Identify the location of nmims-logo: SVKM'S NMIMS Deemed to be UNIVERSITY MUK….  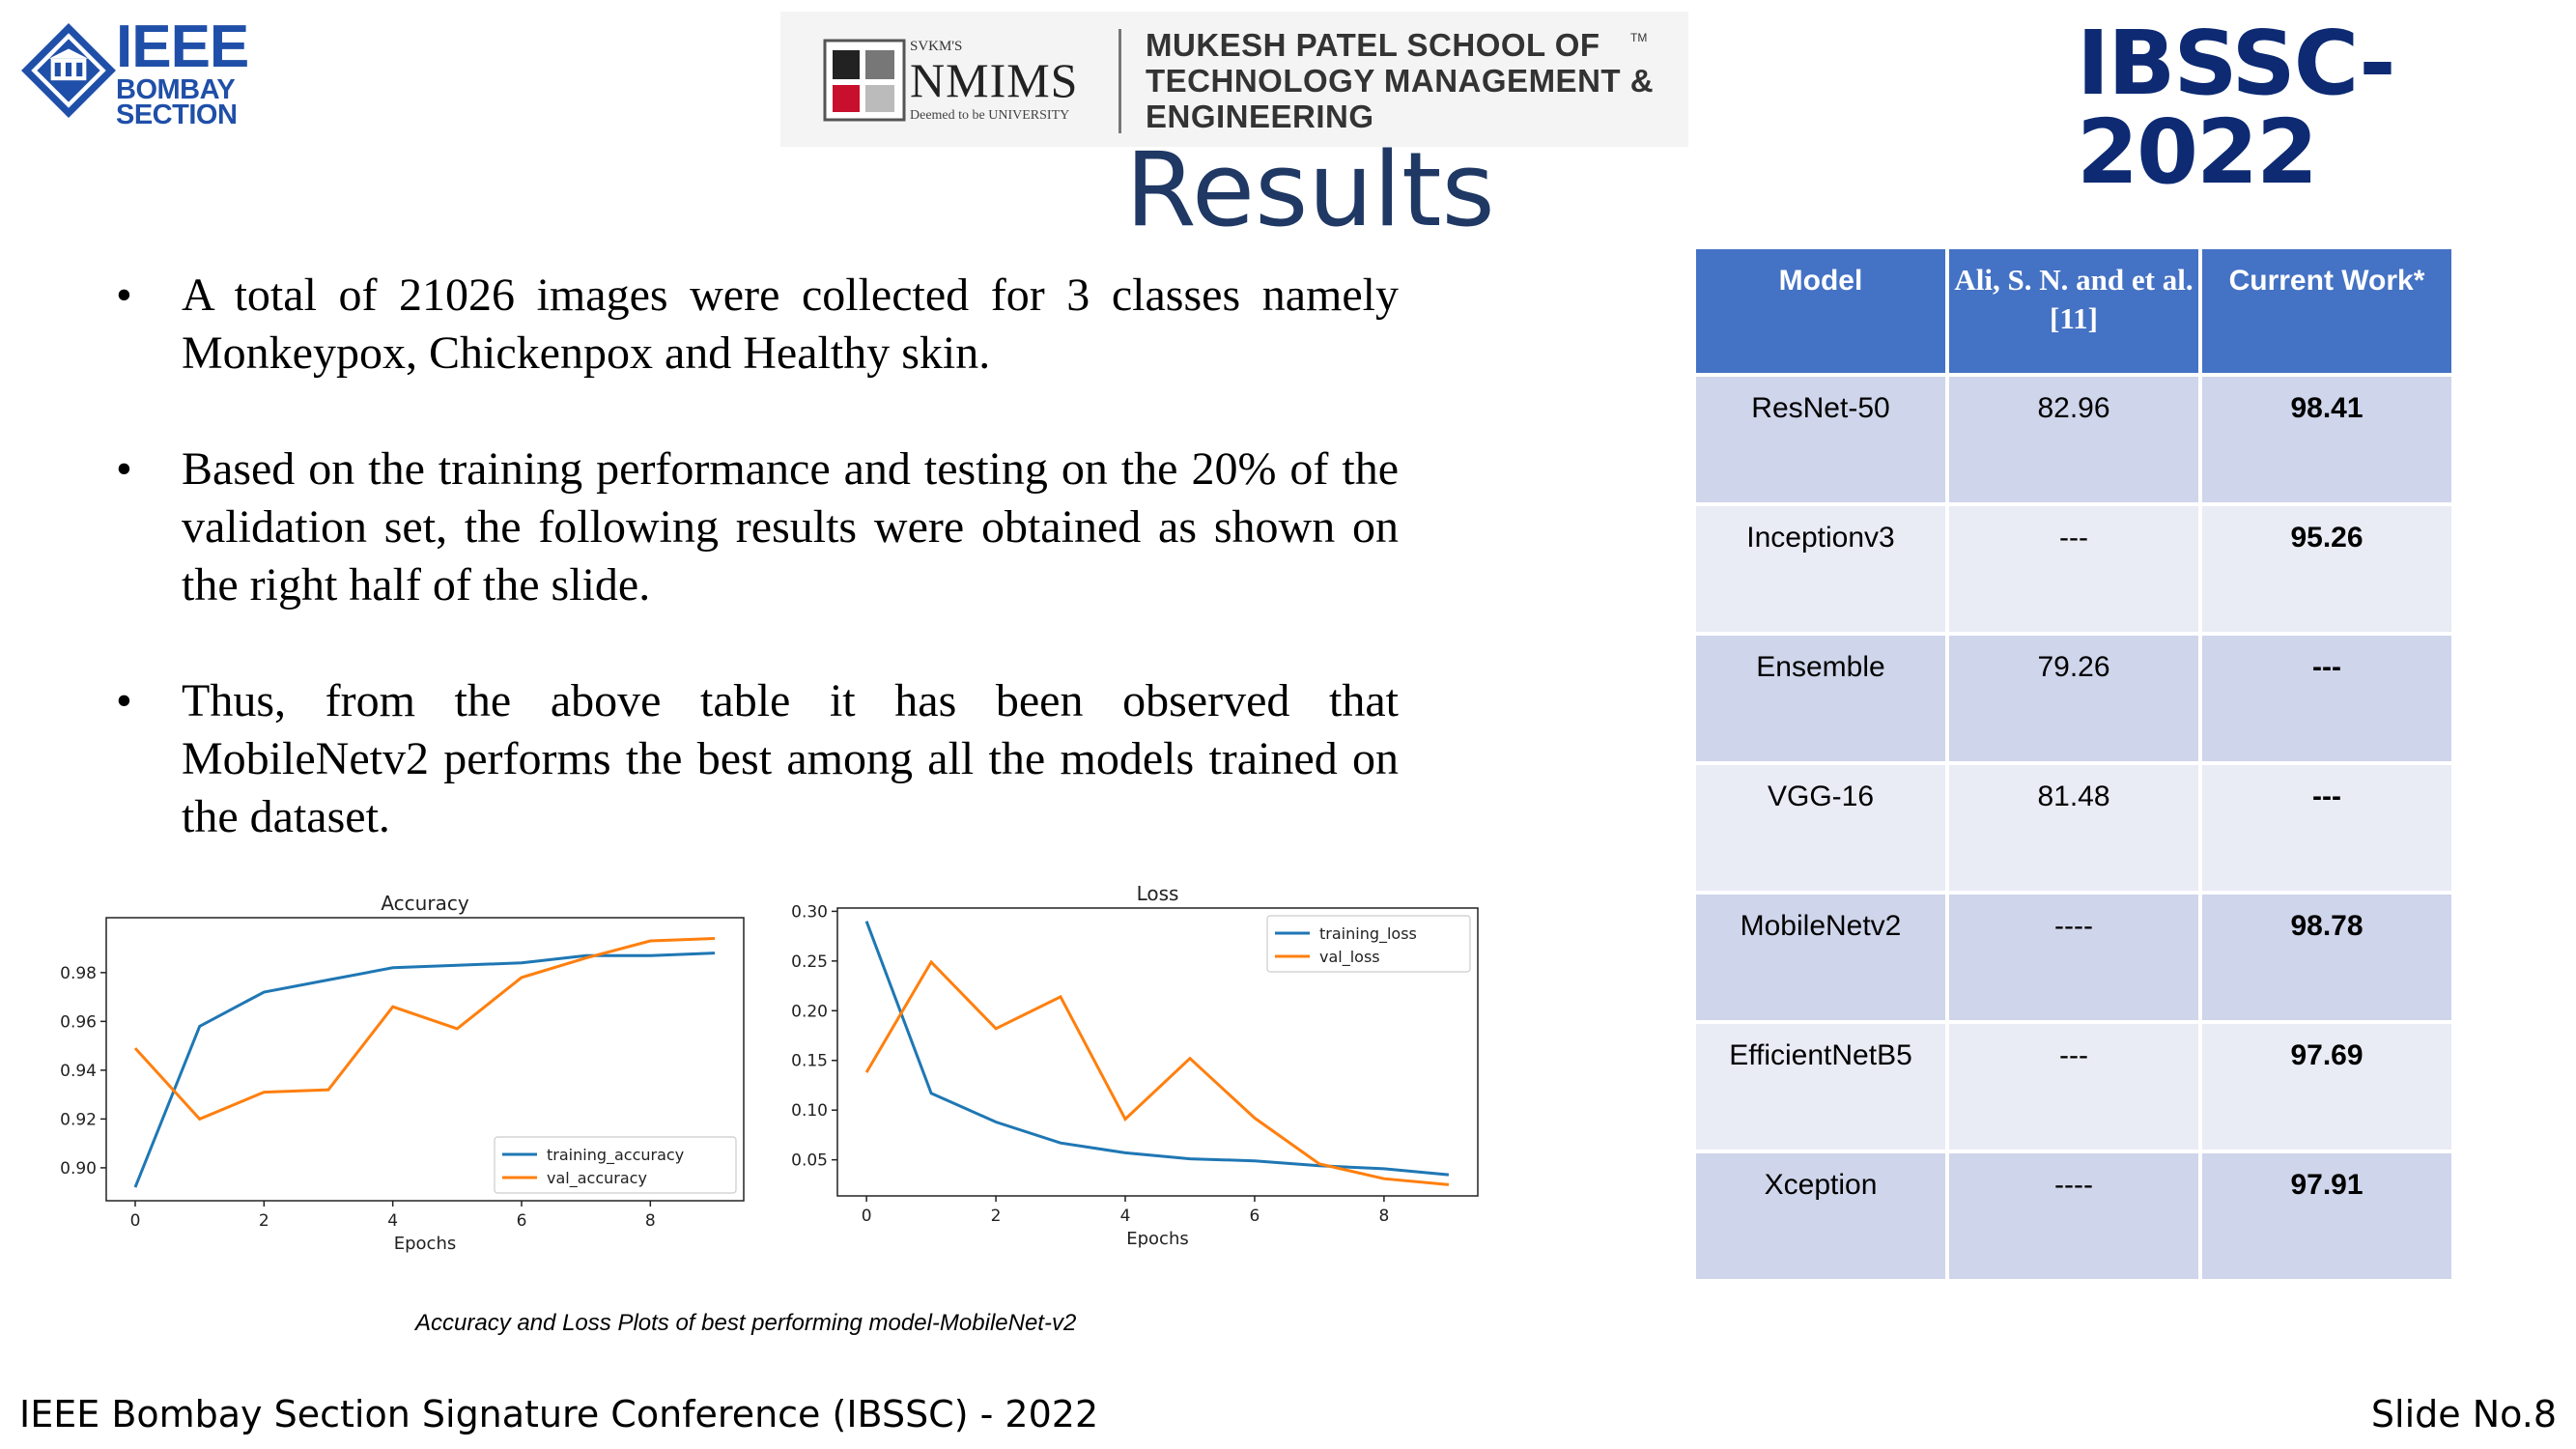
(1234, 79).